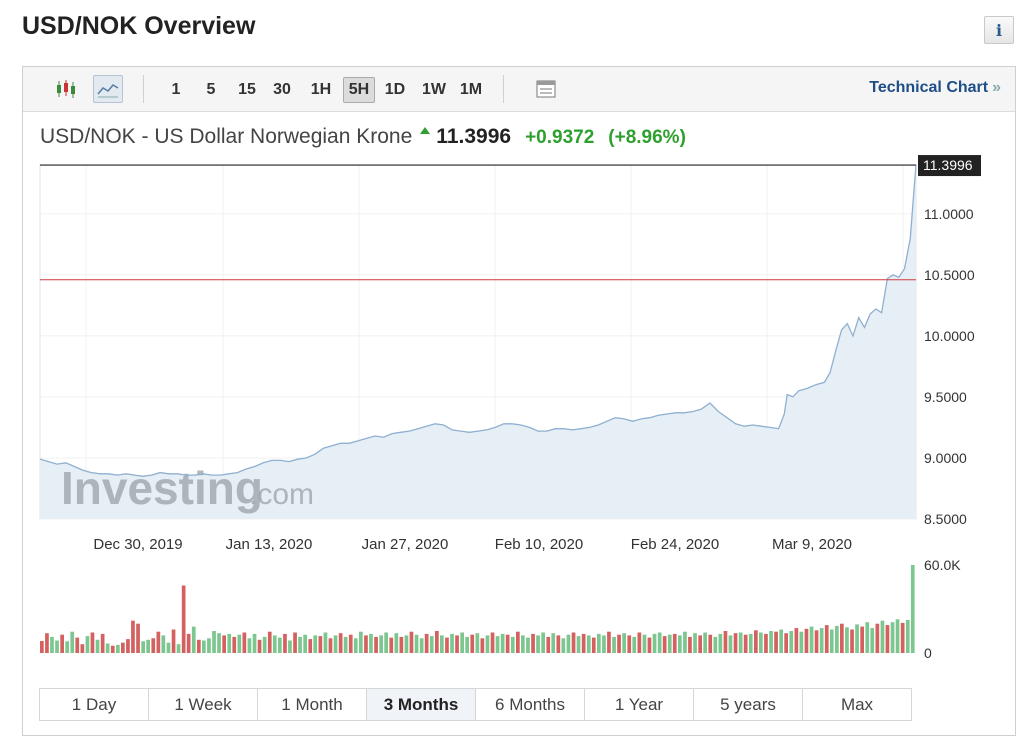  Describe the element at coordinates (996, 87) in the screenshot. I see `double-chevron-right-icon: »` at that location.